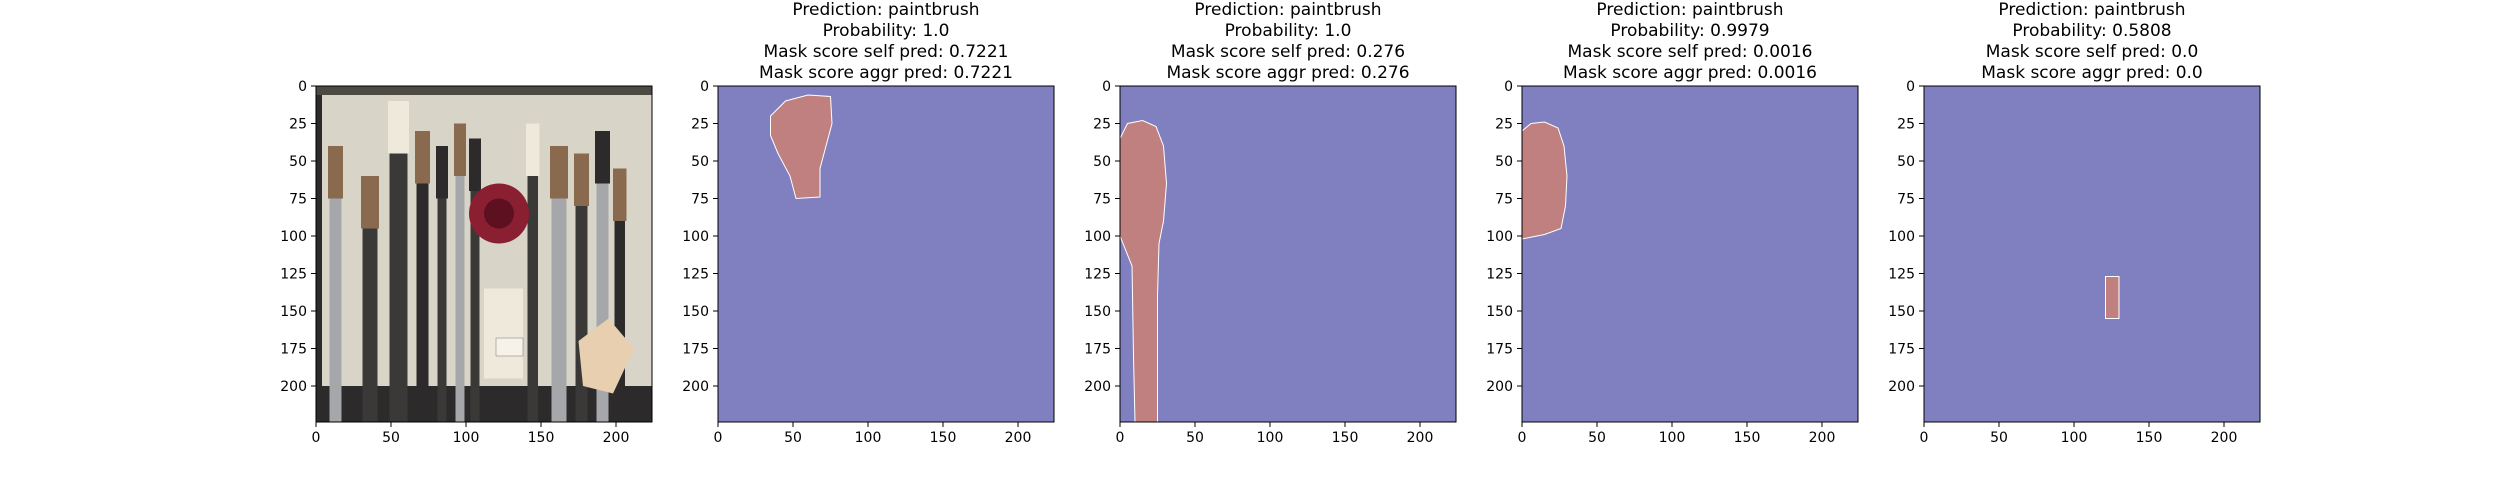 This screenshot has width=2500, height=500. What do you see at coordinates (2092, 73) in the screenshot?
I see `subplot-title-line: Mask score aggr pred: 0.0` at bounding box center [2092, 73].